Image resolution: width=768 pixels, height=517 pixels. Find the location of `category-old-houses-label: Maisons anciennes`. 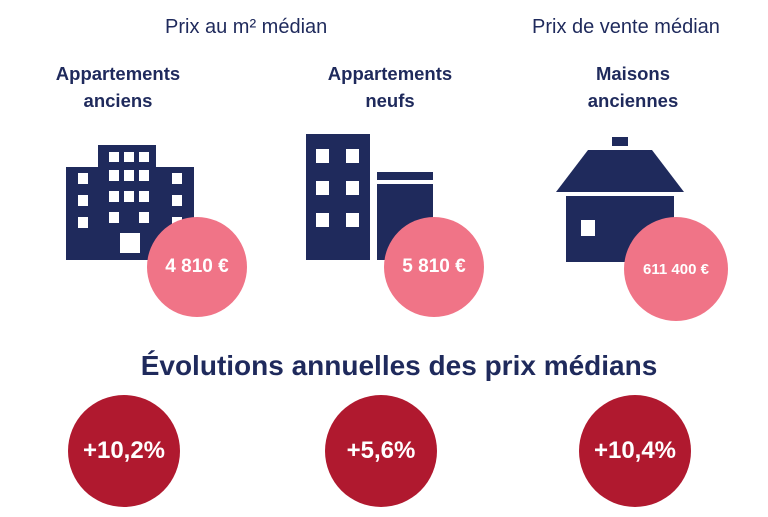

category-old-houses-label: Maisons anciennes is located at coordinates (633, 87).